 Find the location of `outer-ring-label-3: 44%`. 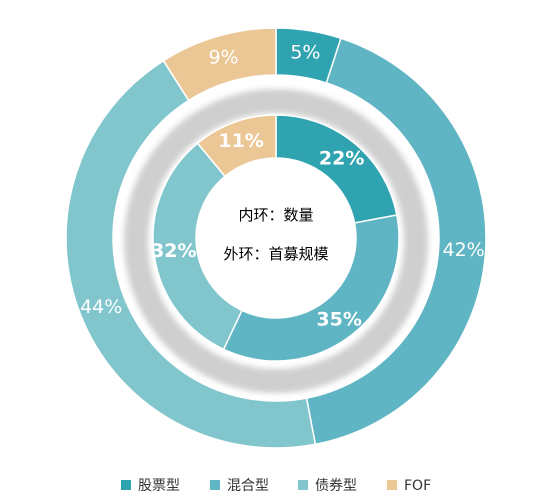

outer-ring-label-3: 44% is located at coordinates (101, 307).